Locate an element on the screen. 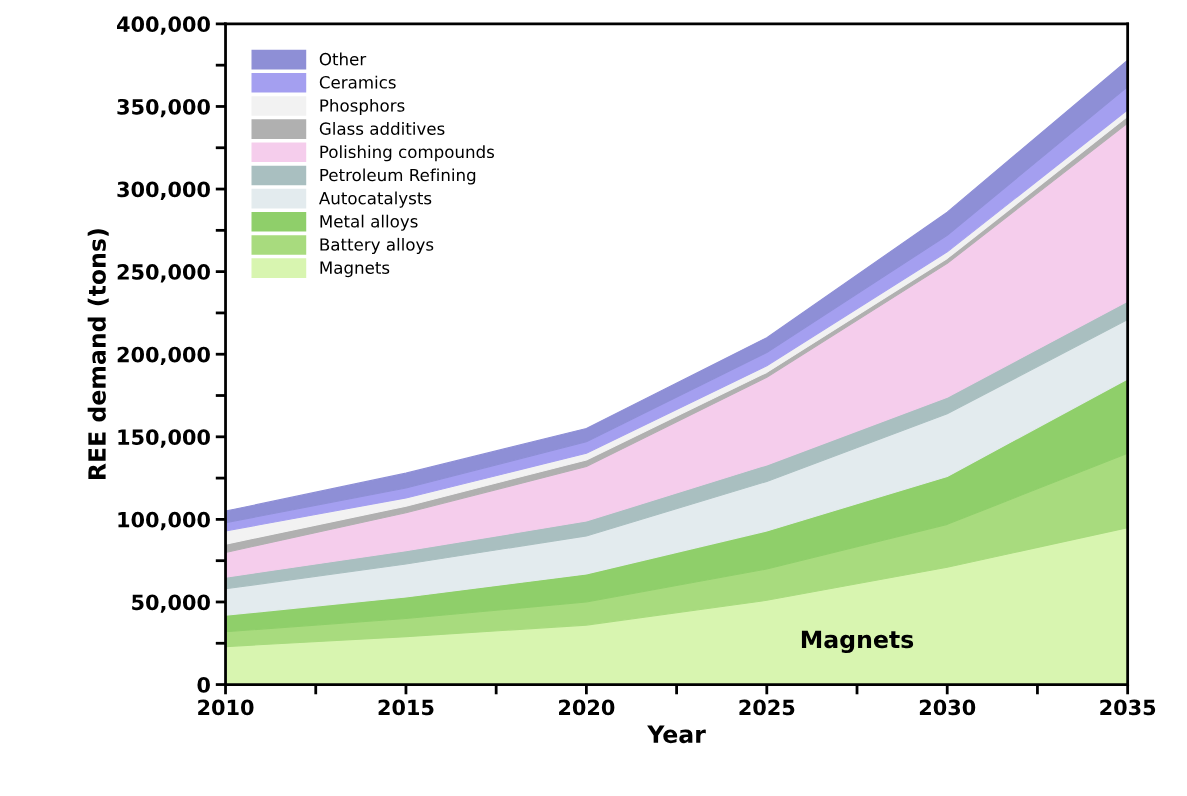 Image resolution: width=1187 pixels, height=796 pixels. legend-label: Battery alloys is located at coordinates (377, 246).